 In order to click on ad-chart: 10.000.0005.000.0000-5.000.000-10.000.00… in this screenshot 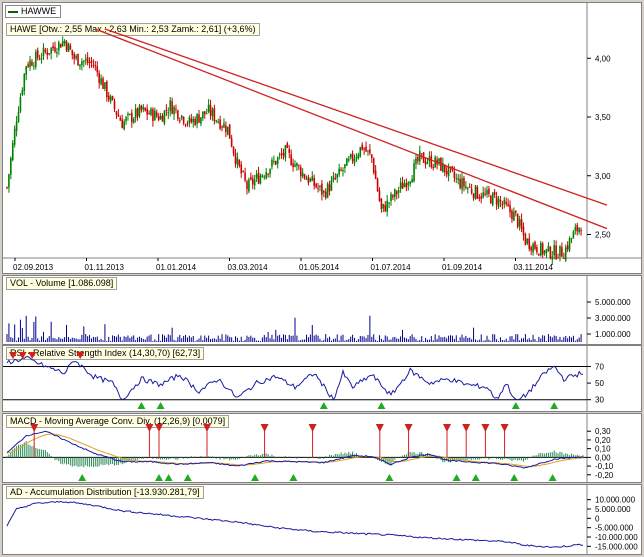, I will do `click(322, 519)`.